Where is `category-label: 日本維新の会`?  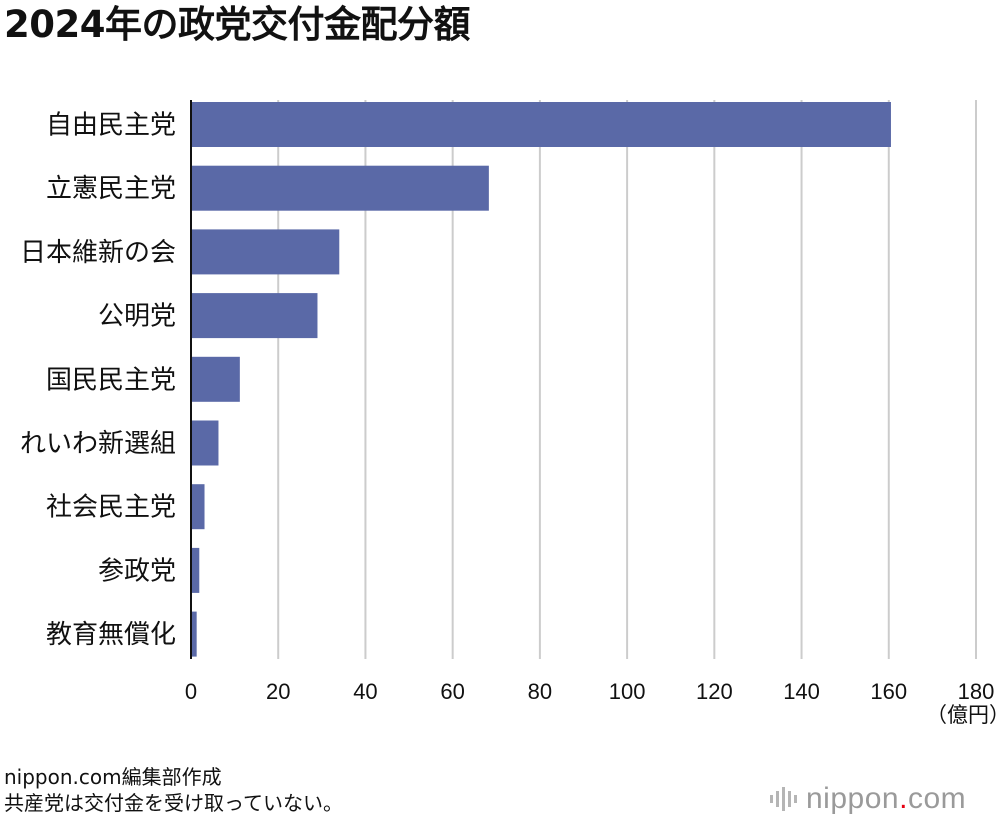 category-label: 日本維新の会 is located at coordinates (98, 253).